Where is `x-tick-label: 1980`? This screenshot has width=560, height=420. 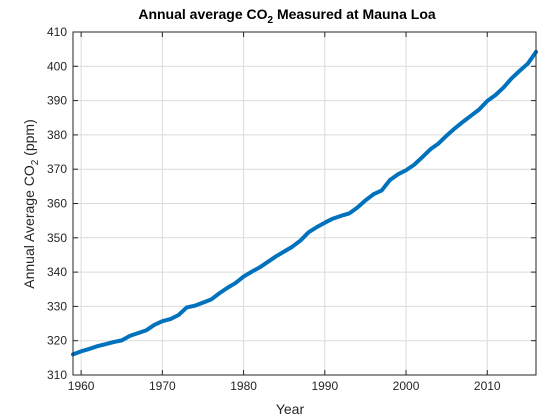 x-tick-label: 1980 is located at coordinates (243, 386).